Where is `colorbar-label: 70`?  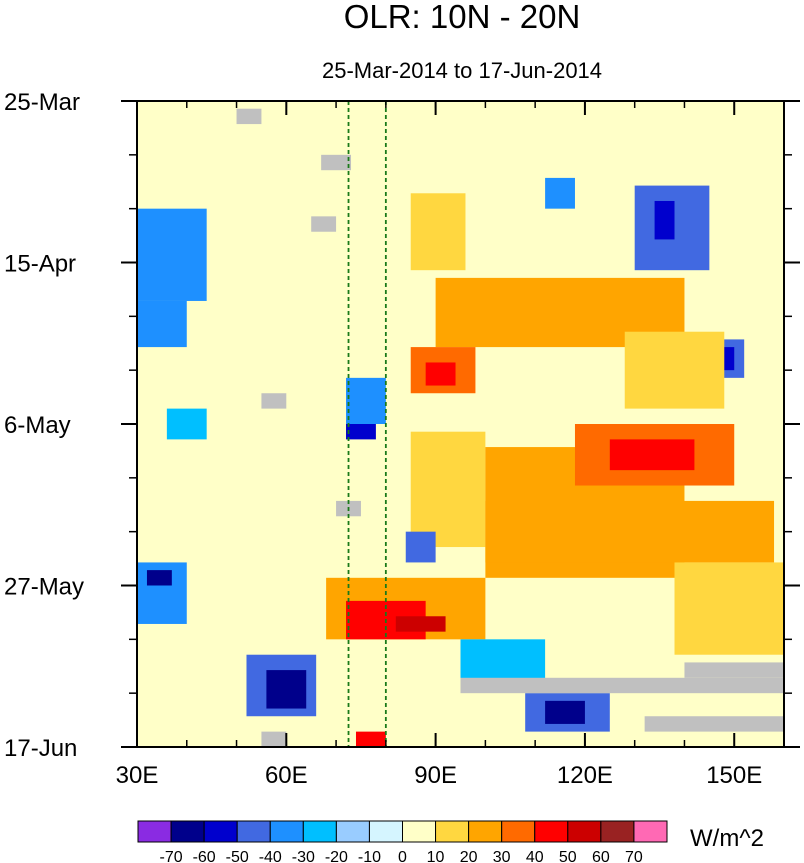 colorbar-label: 70 is located at coordinates (634, 856).